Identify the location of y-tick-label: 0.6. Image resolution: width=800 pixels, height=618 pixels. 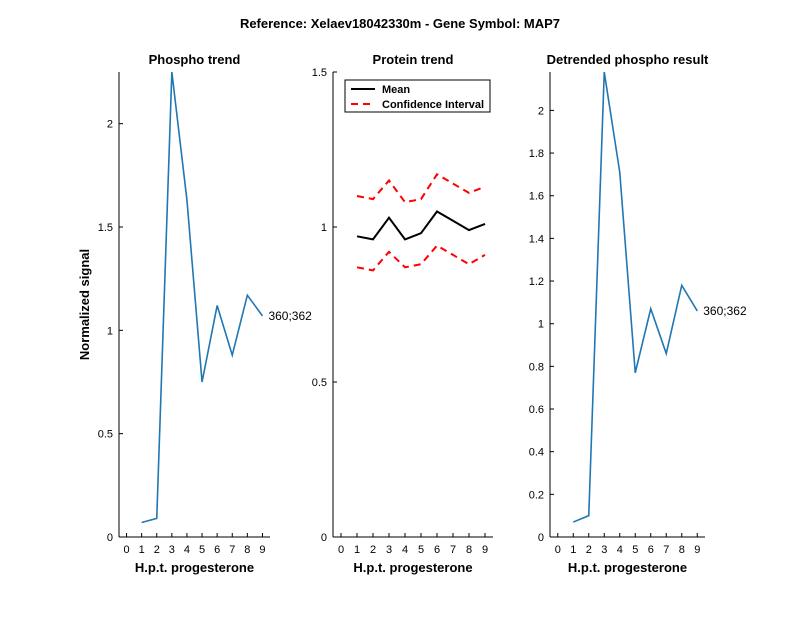
(536, 410).